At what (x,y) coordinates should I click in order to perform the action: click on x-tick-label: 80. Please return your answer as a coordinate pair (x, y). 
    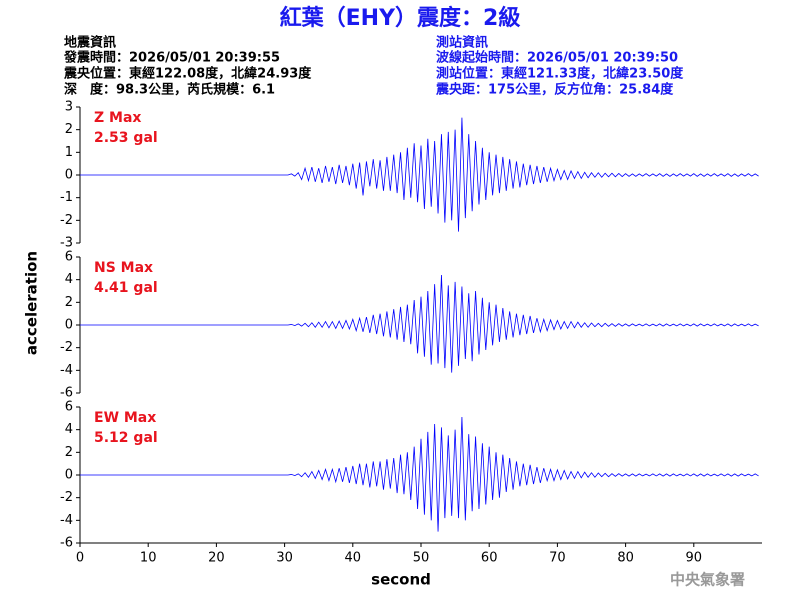
    Looking at the image, I should click on (625, 558).